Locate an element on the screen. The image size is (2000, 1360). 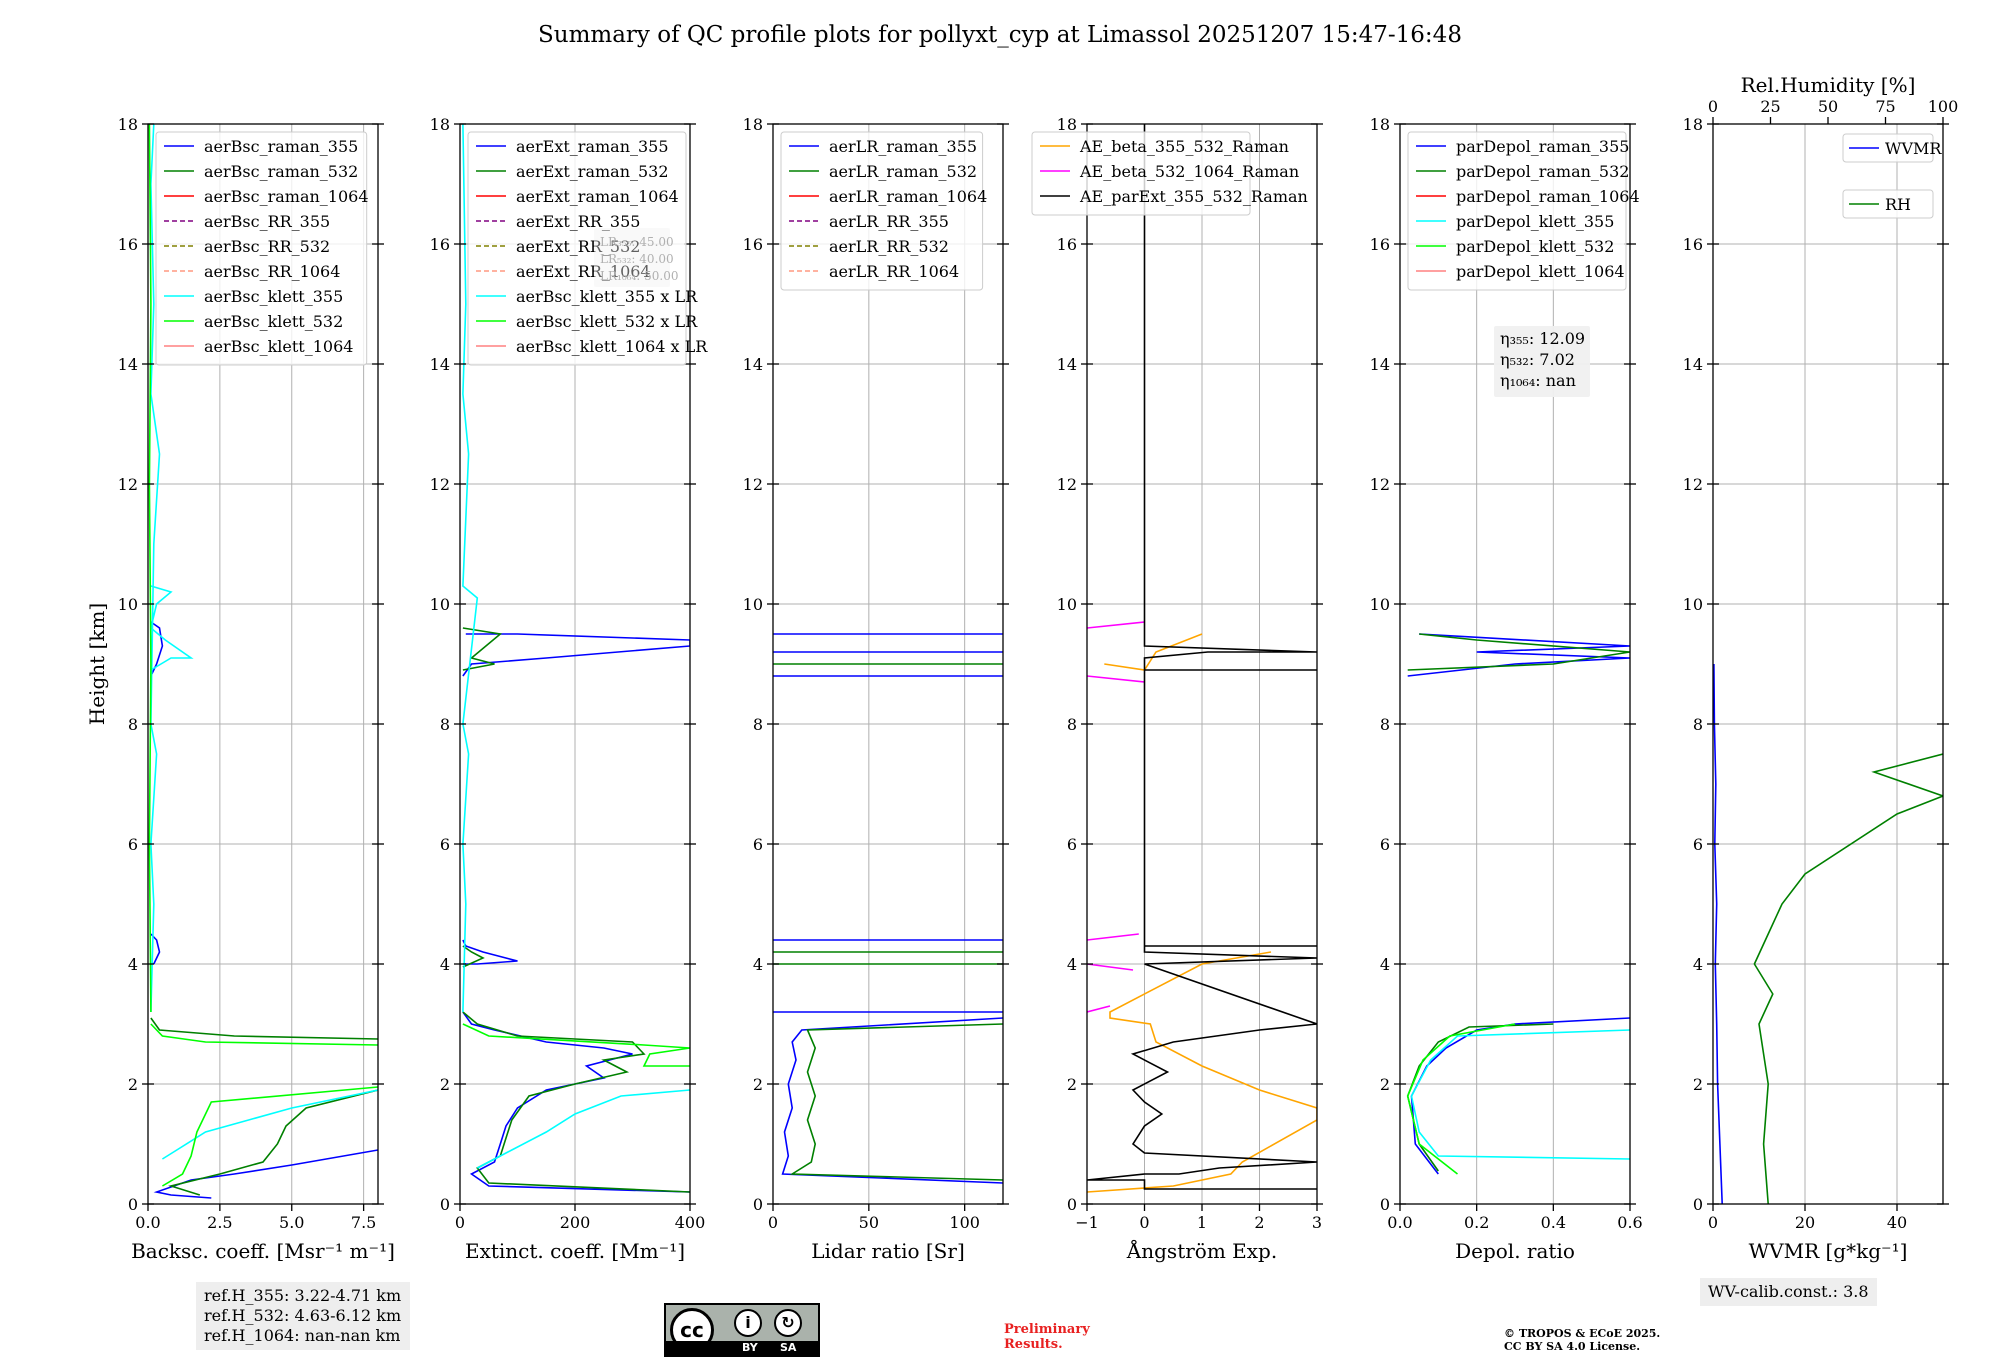
series-line-WVMR is located at coordinates (1718, 933).